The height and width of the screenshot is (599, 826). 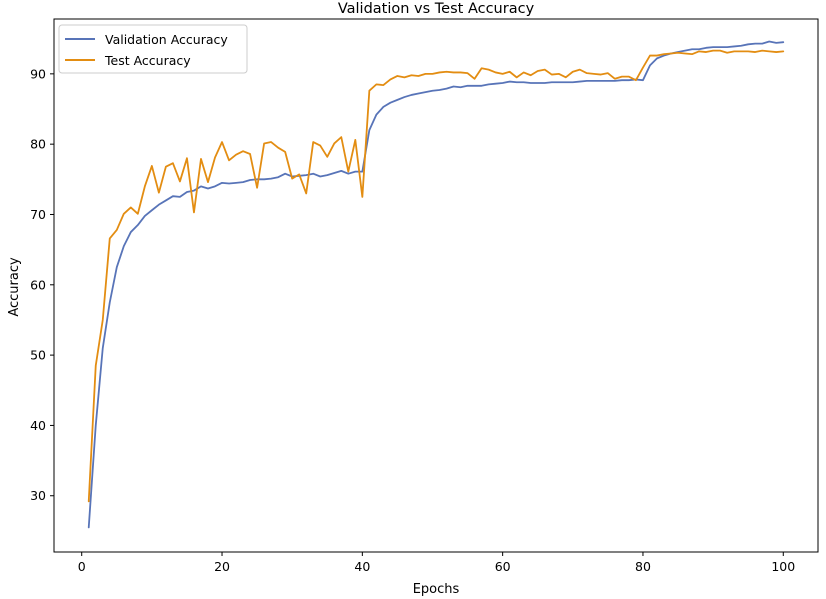 I want to click on y-axis-ticks: 30 40 50 60 70 80 90, so click(x=42, y=284).